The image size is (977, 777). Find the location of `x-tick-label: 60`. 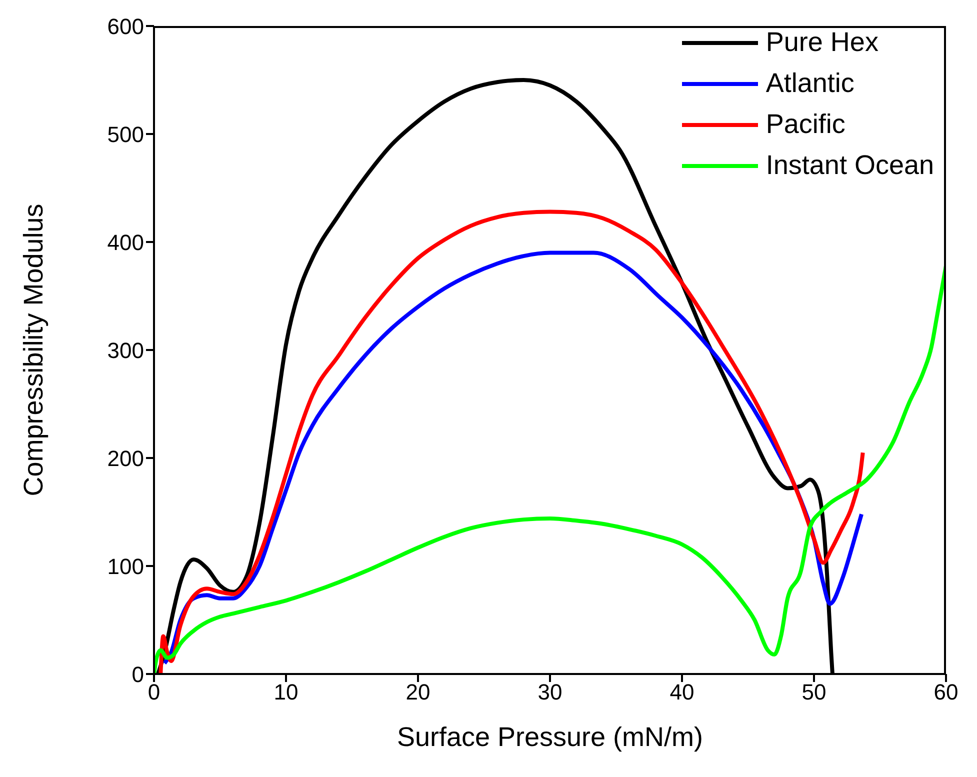

x-tick-label: 60 is located at coordinates (946, 692).